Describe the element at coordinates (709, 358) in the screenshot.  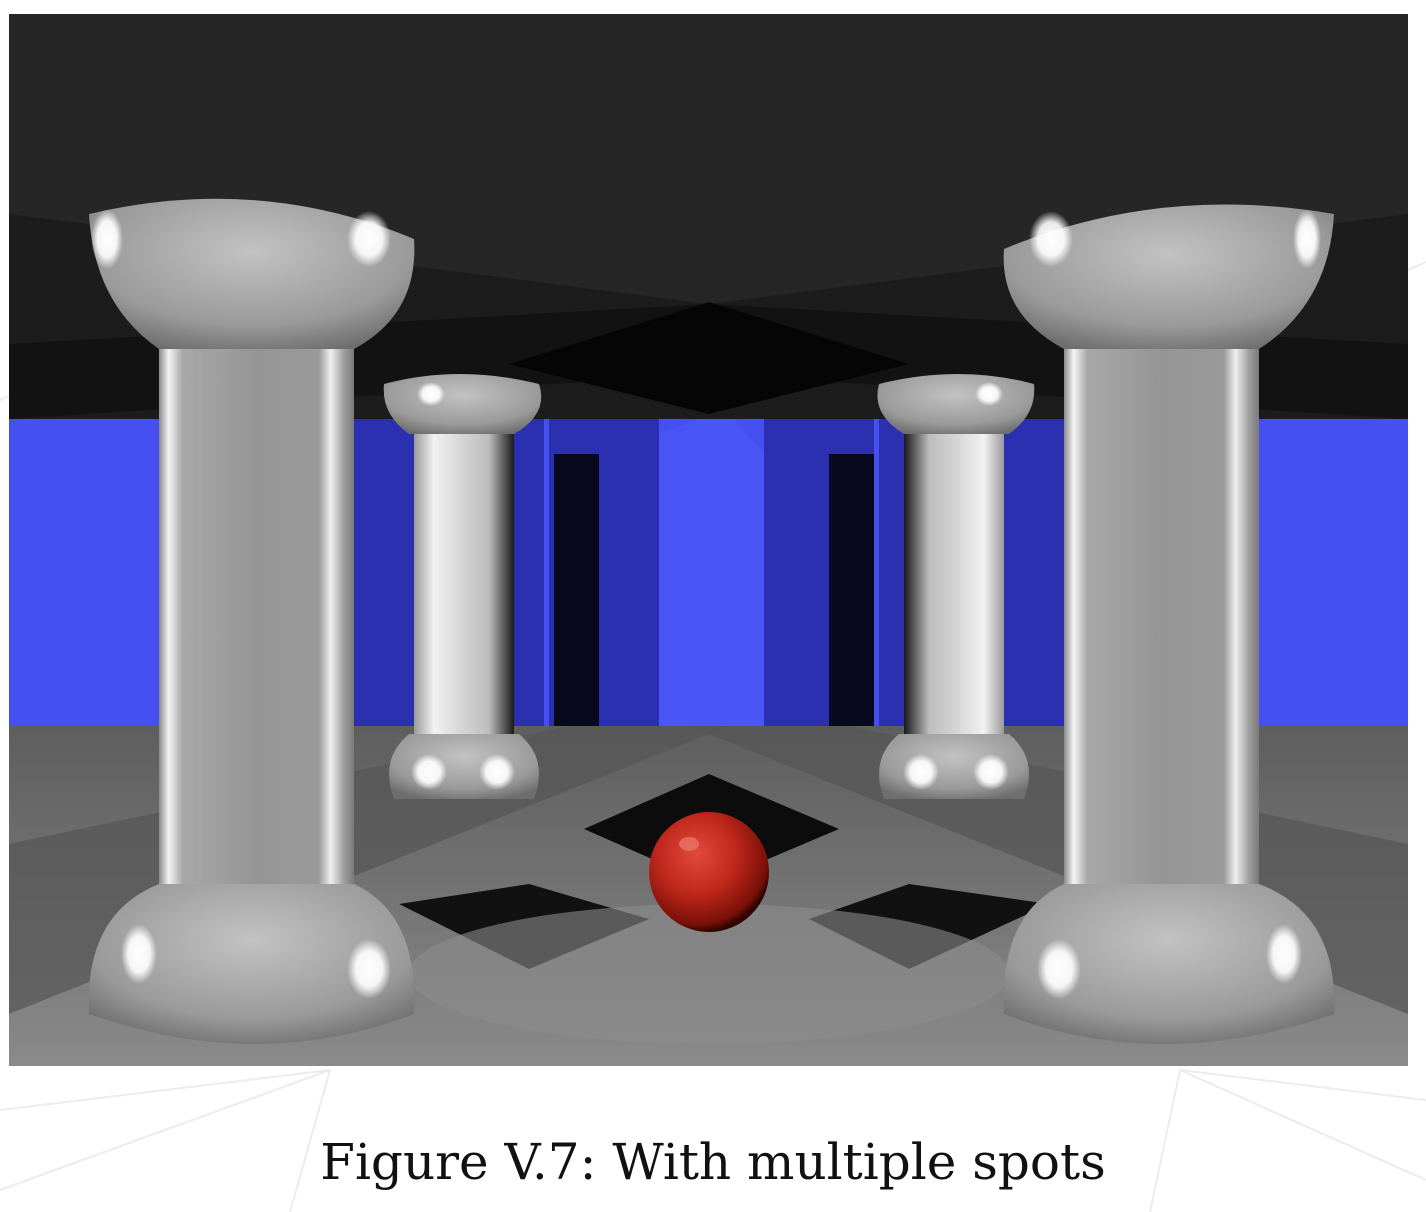
I see `ceiling-dark-diamond` at that location.